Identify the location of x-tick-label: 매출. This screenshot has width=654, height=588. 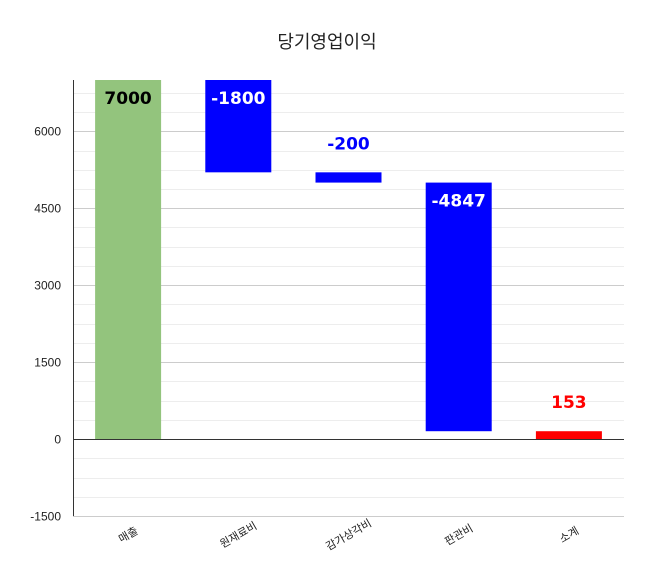
(128, 534).